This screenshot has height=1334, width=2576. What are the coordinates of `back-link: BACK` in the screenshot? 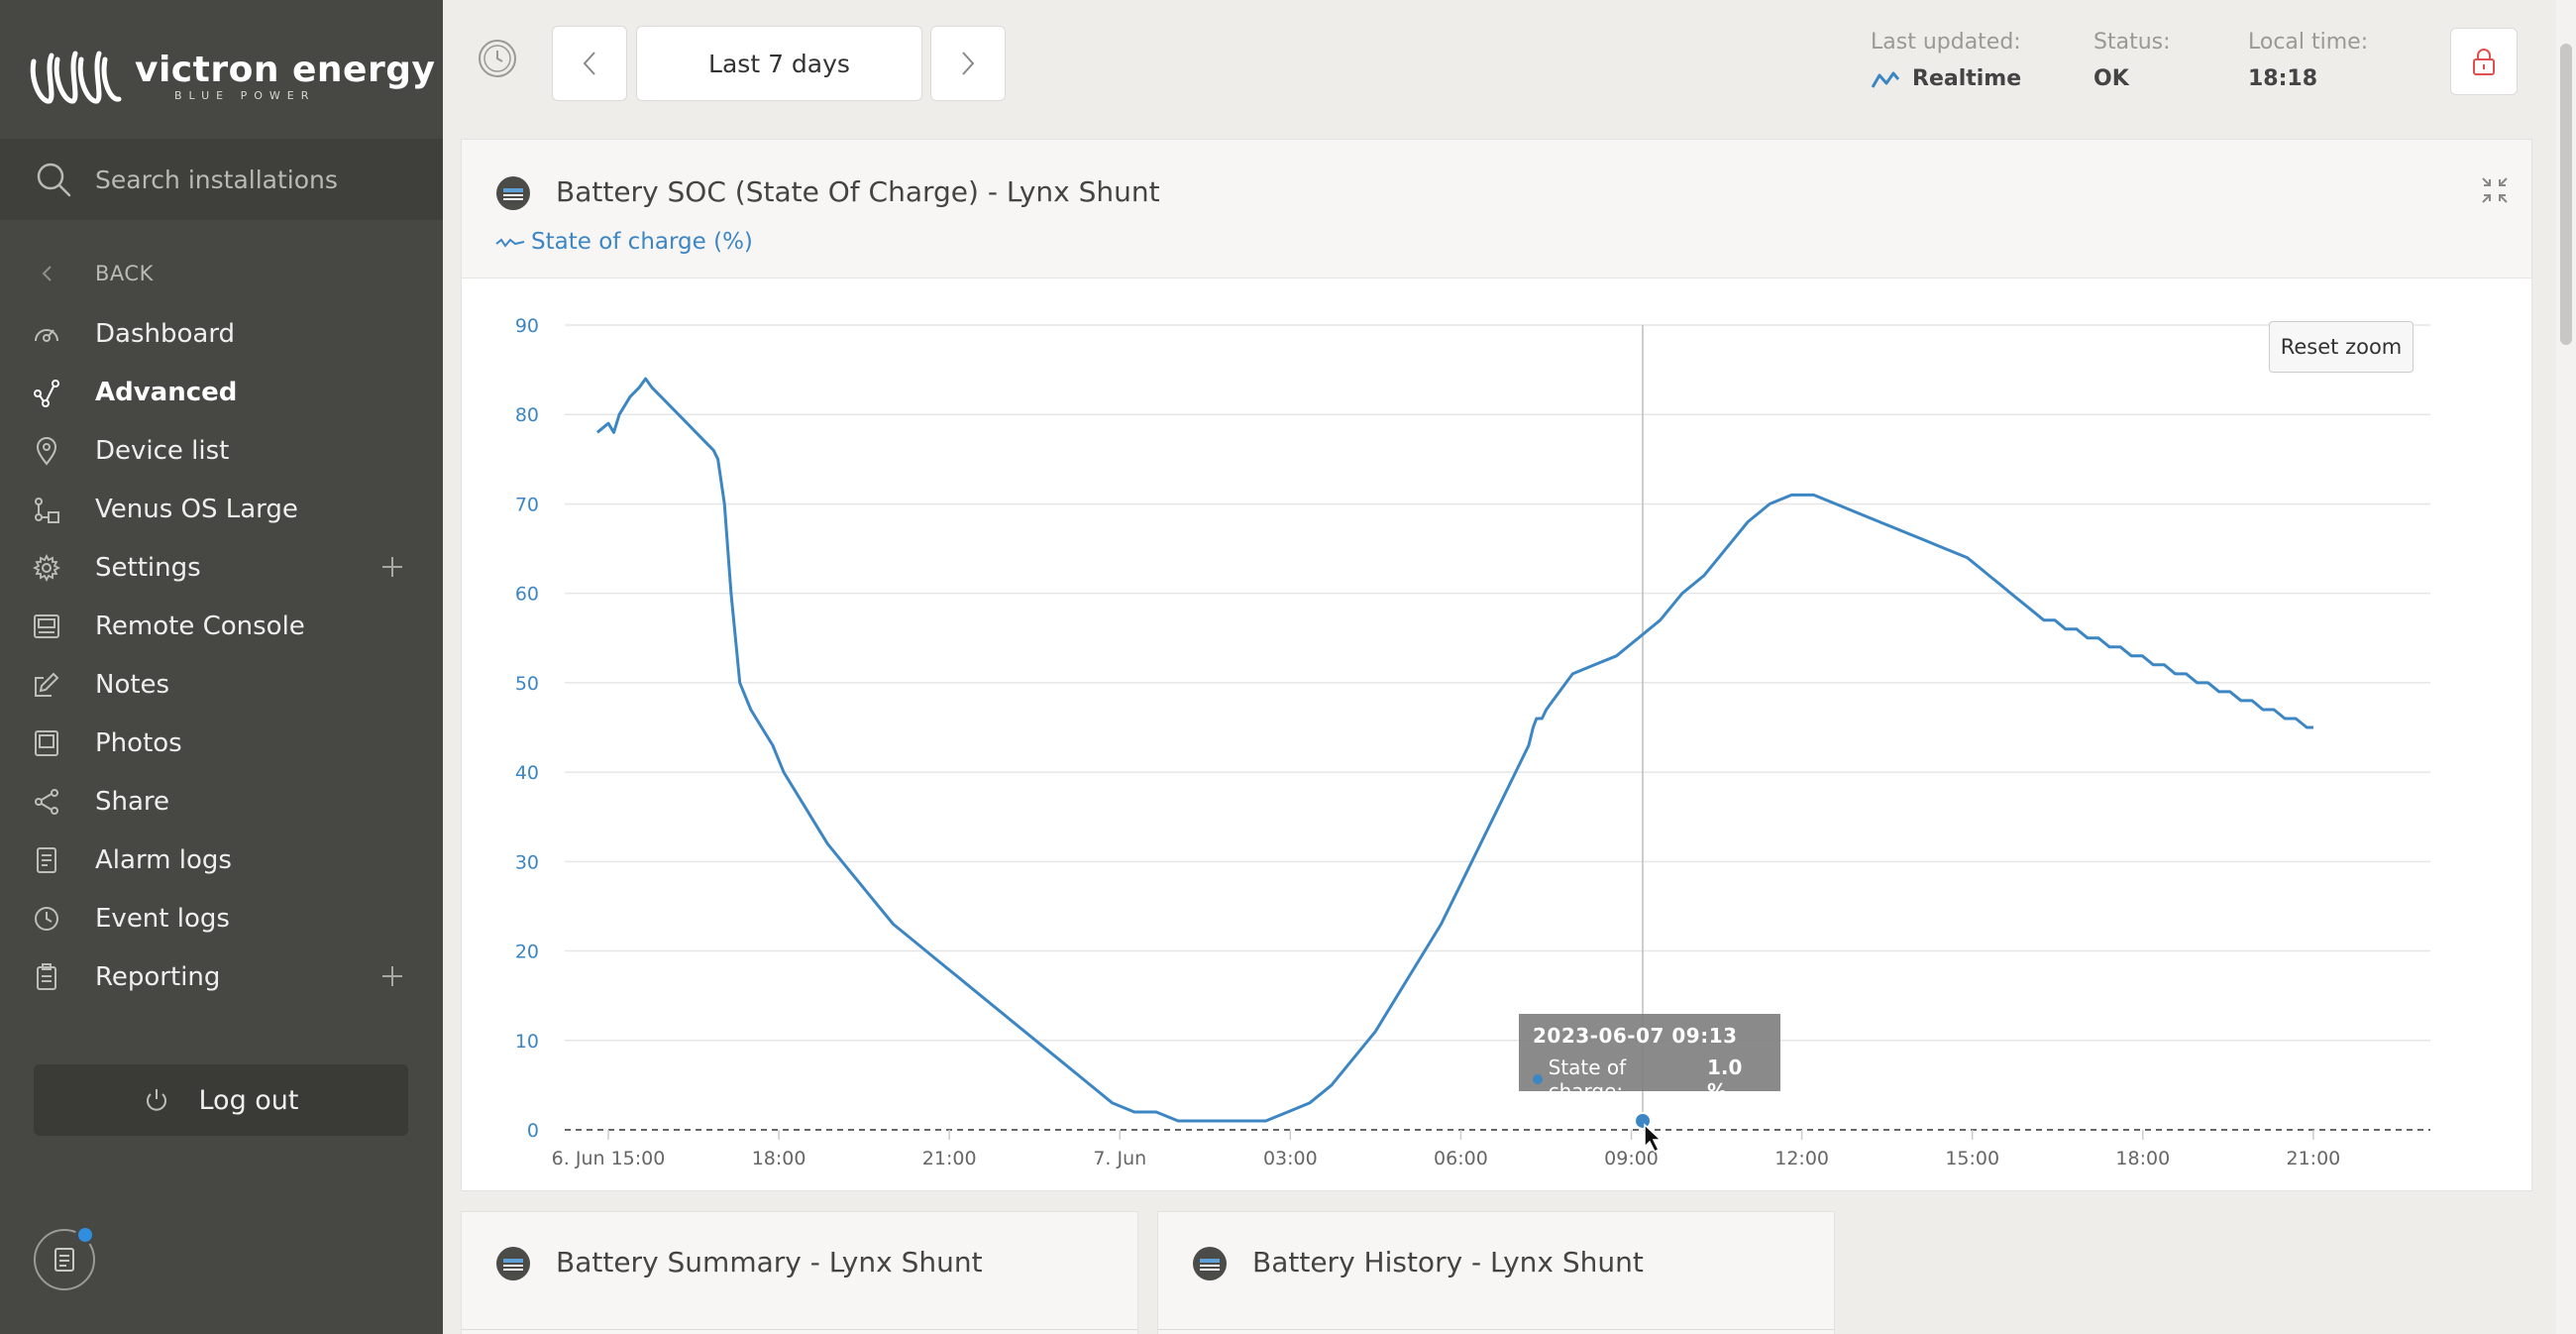 It's located at (221, 273).